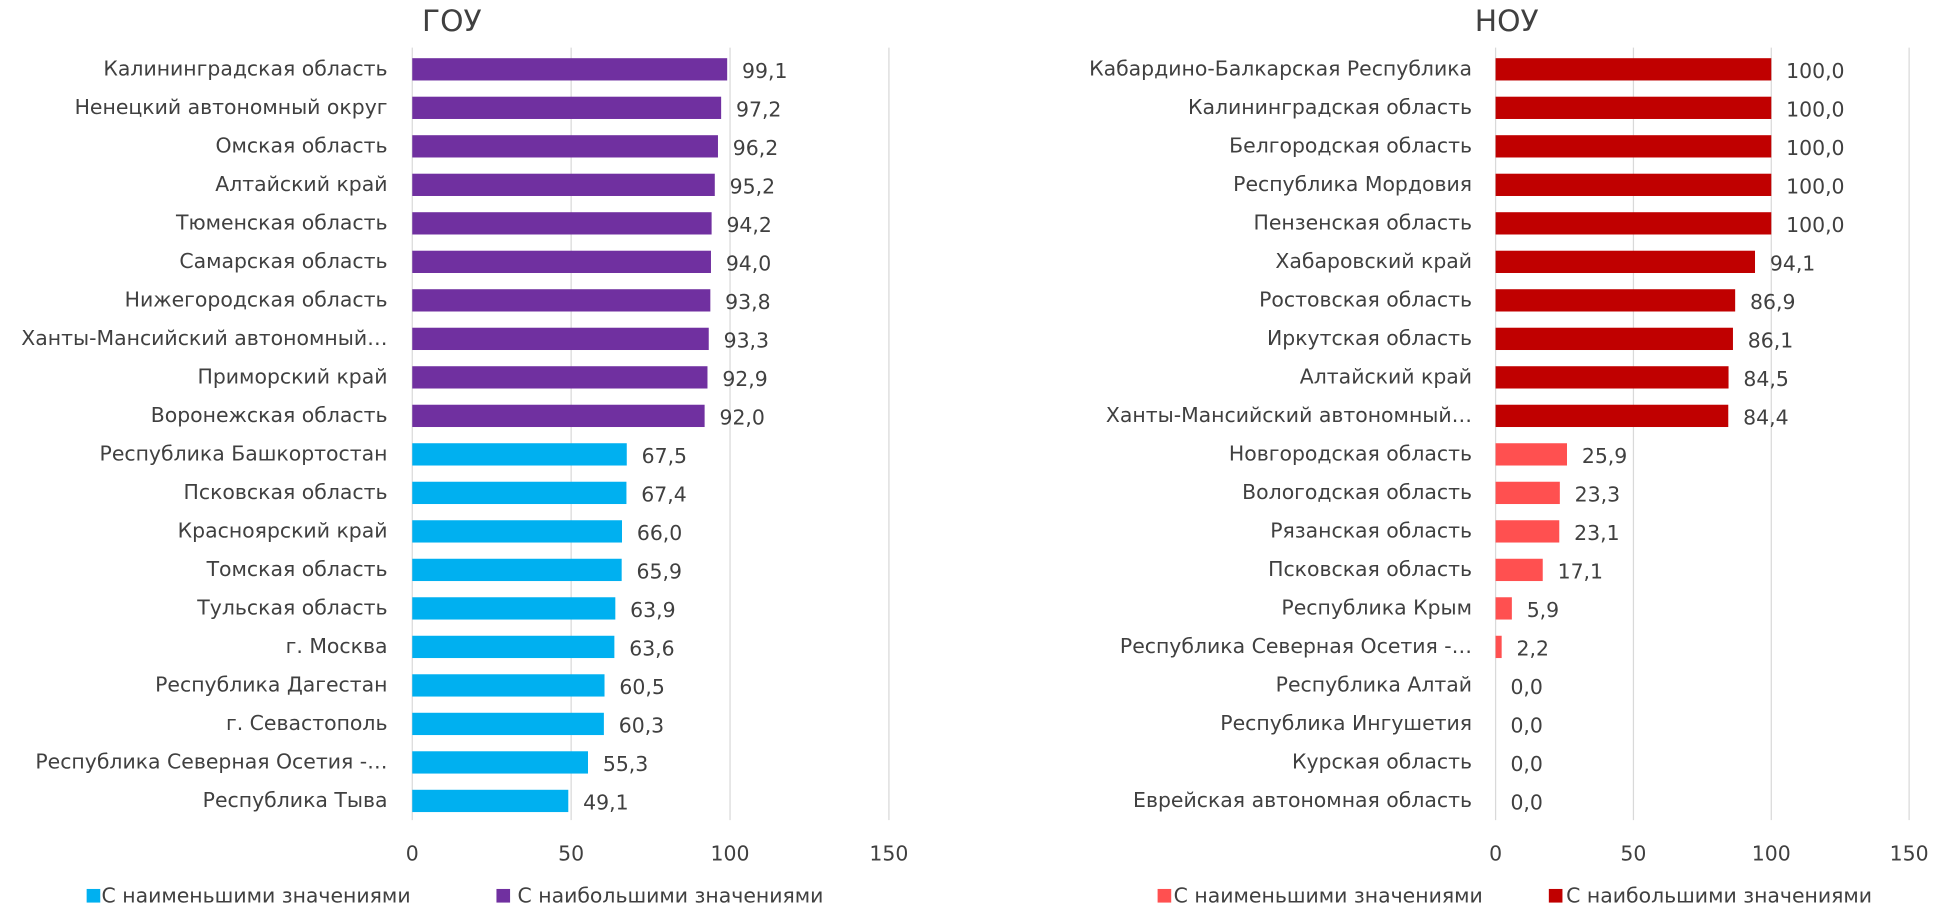 The width and height of the screenshot is (1945, 910). Describe the element at coordinates (283, 261) in the screenshot. I see `category-label: Самарская область` at that location.